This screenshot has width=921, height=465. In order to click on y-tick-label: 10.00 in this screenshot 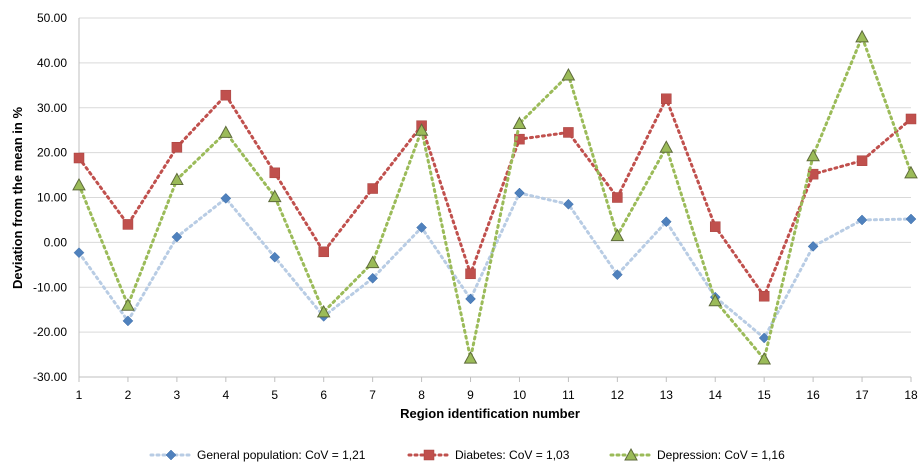, I will do `click(52, 198)`.